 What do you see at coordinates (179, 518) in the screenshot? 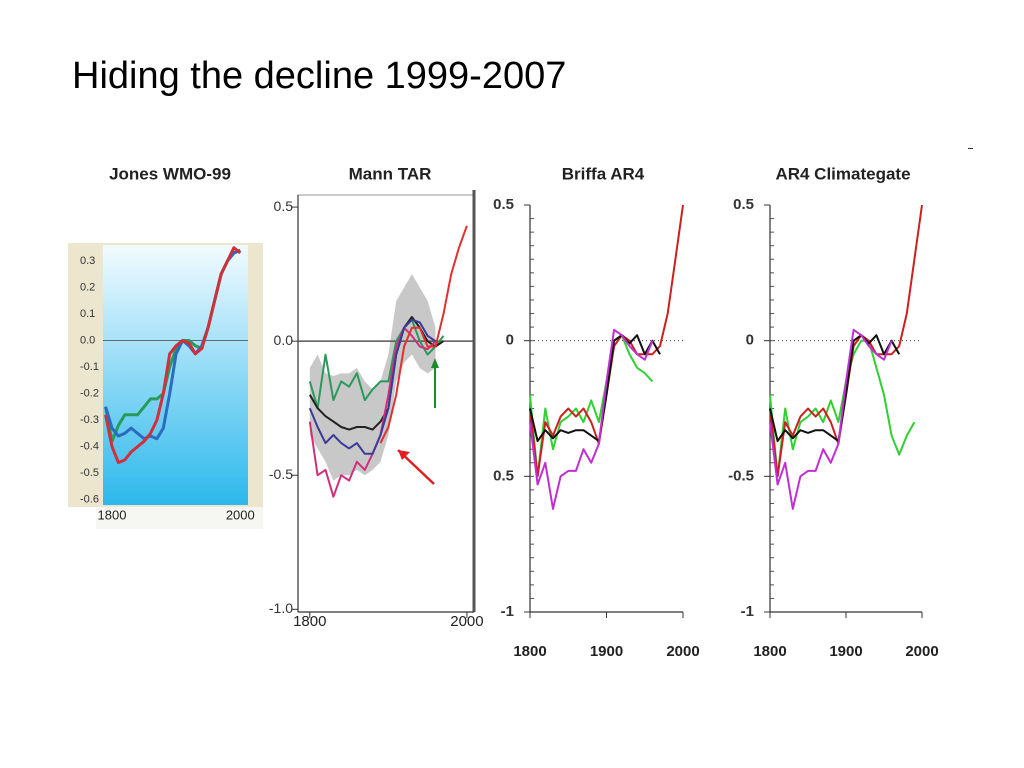
I see `jones-xlabel-bg` at bounding box center [179, 518].